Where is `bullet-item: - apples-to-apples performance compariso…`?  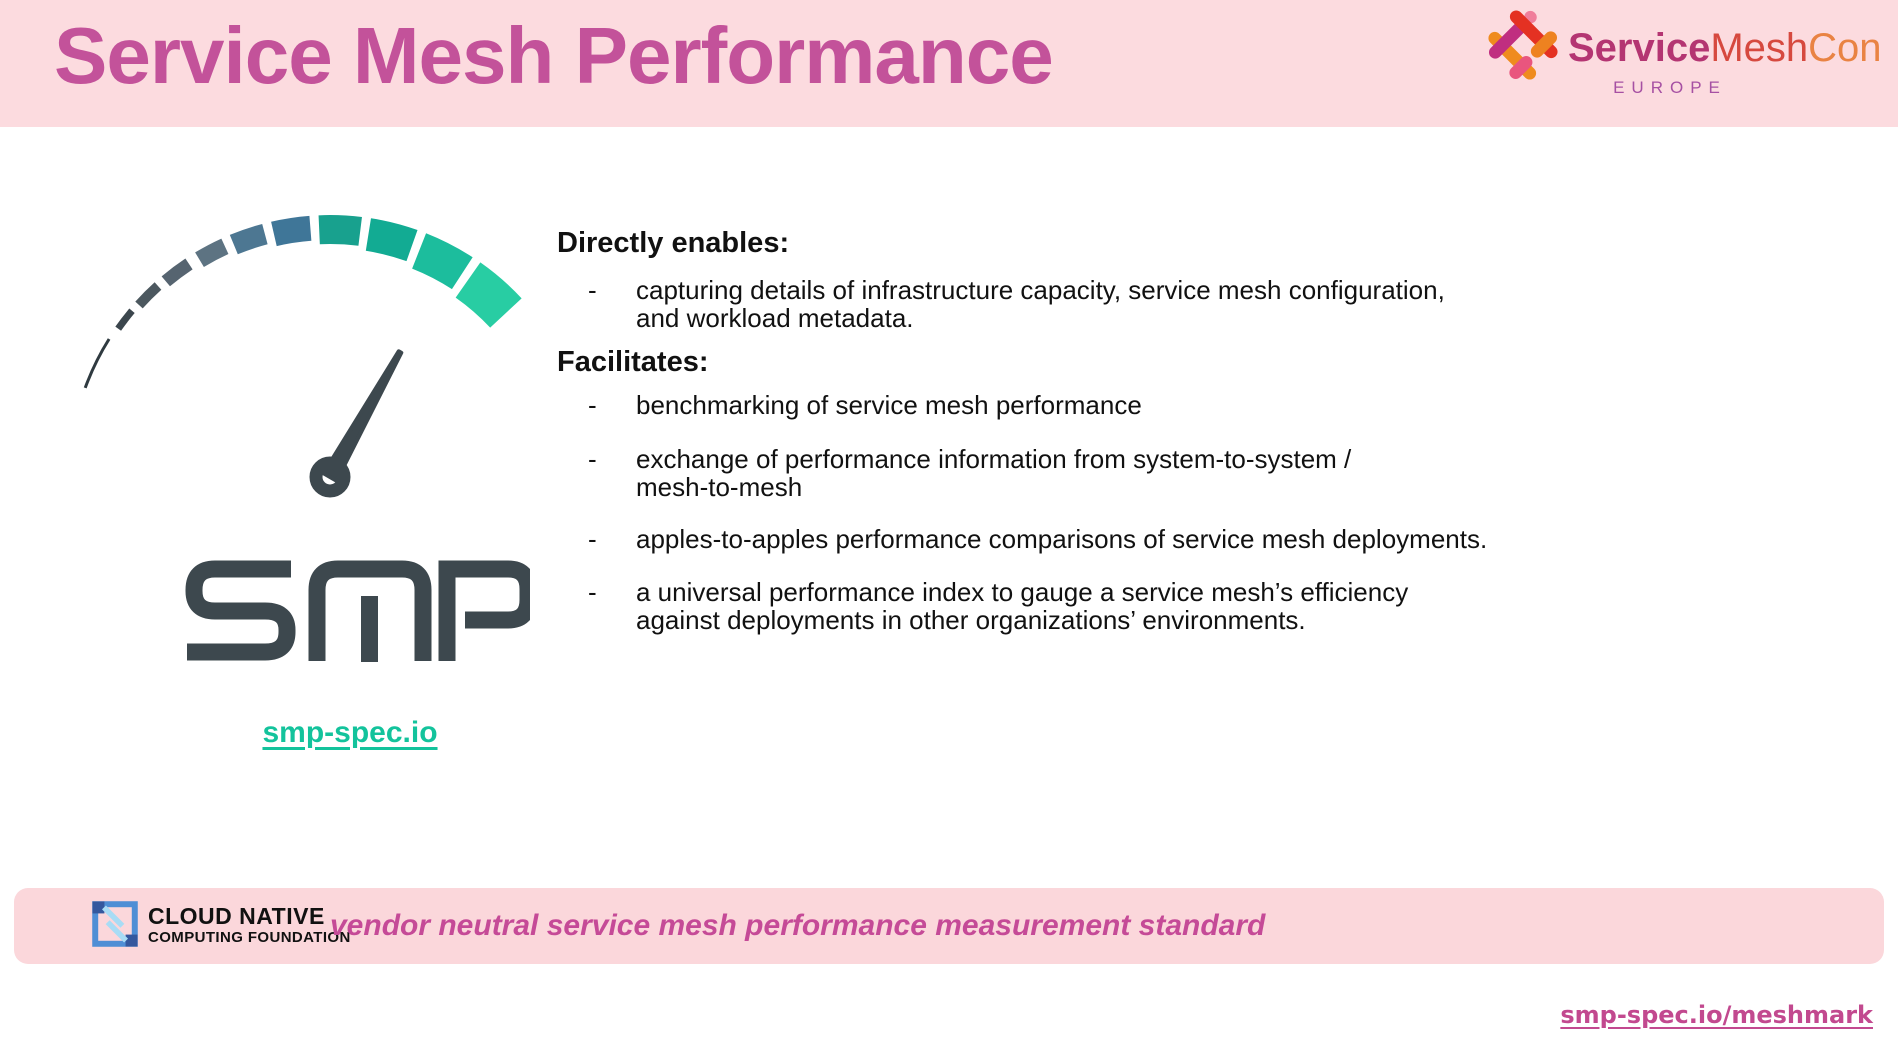
bullet-item: - apples-to-apples performance compariso… is located at coordinates (1217, 539).